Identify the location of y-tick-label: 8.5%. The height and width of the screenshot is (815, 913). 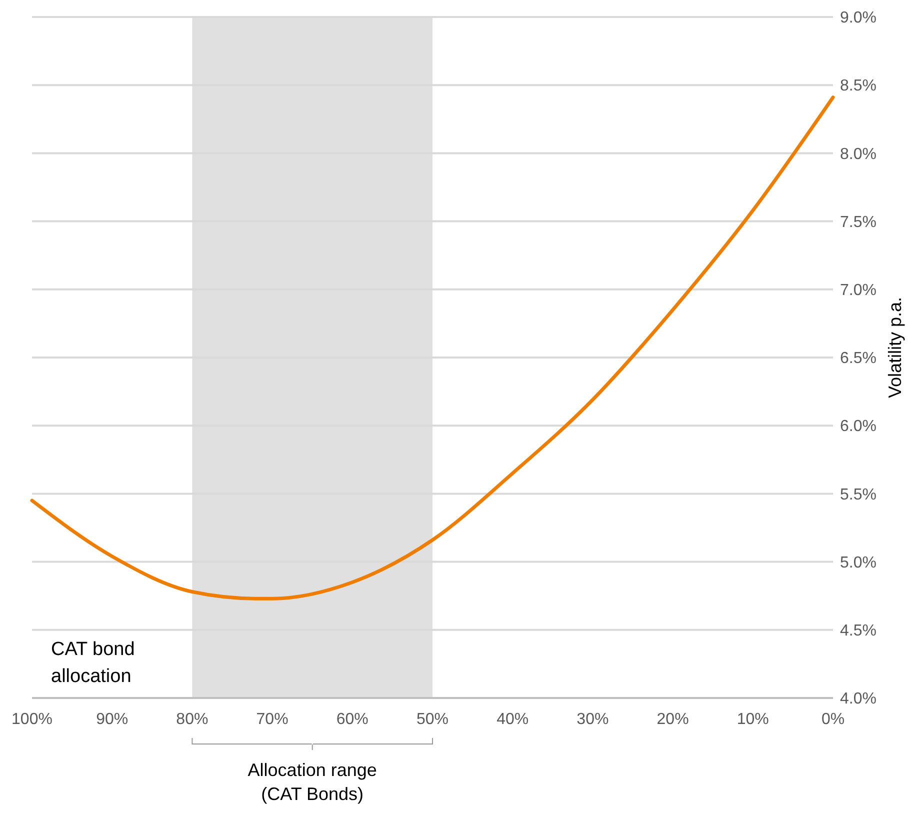
(858, 86).